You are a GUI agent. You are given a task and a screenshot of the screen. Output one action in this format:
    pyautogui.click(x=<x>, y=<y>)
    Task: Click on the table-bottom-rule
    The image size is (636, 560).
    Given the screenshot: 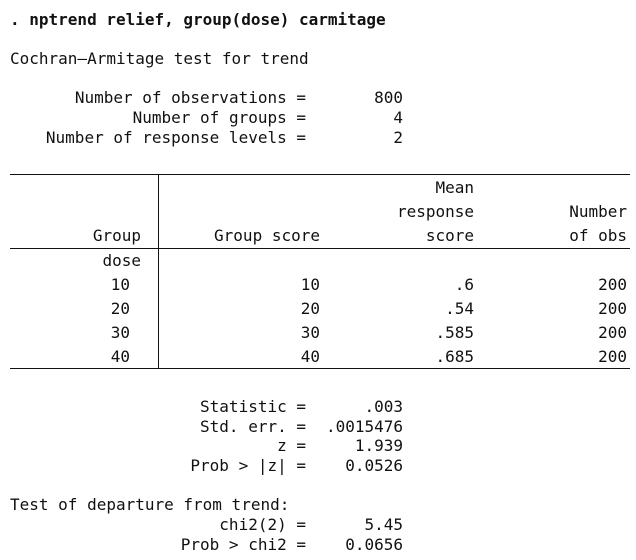 What is the action you would take?
    pyautogui.click(x=320, y=368)
    